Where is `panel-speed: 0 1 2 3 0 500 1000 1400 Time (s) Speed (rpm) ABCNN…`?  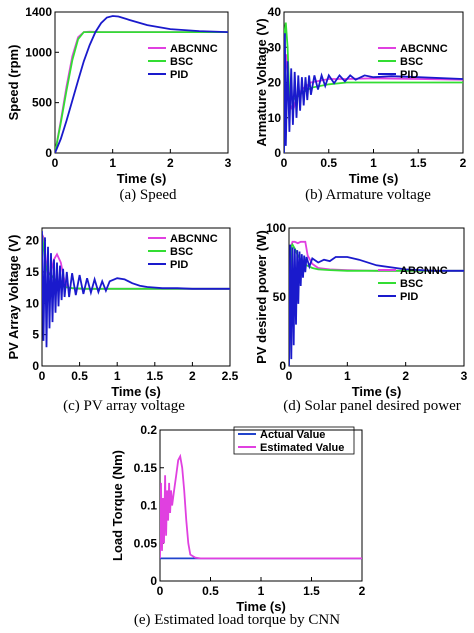 panel-speed: 0 1 2 3 0 500 1000 1400 Time (s) Speed (rpm) ABCNN… is located at coordinates (119, 95).